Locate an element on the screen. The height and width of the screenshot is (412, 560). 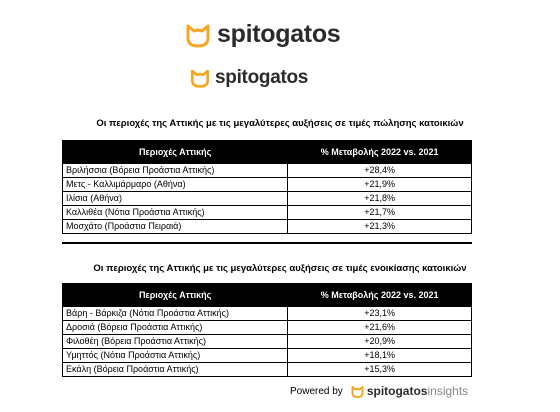
row: Καλλιθέα (Νότια Προάστια Αττικής) +21,7% is located at coordinates (266, 212).